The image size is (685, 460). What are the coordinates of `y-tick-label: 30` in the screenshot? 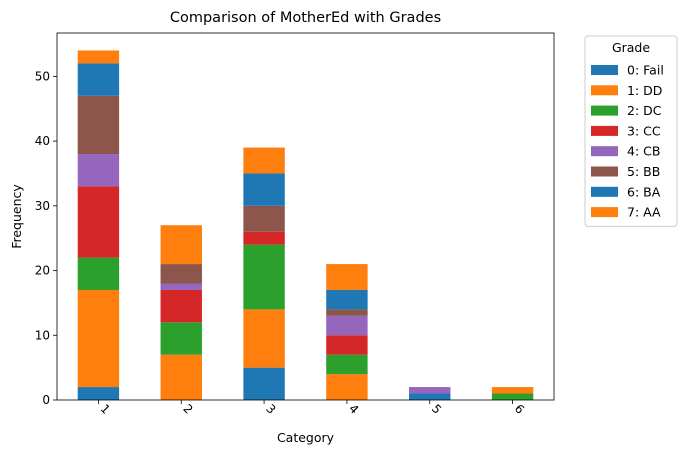 It's located at (42, 206).